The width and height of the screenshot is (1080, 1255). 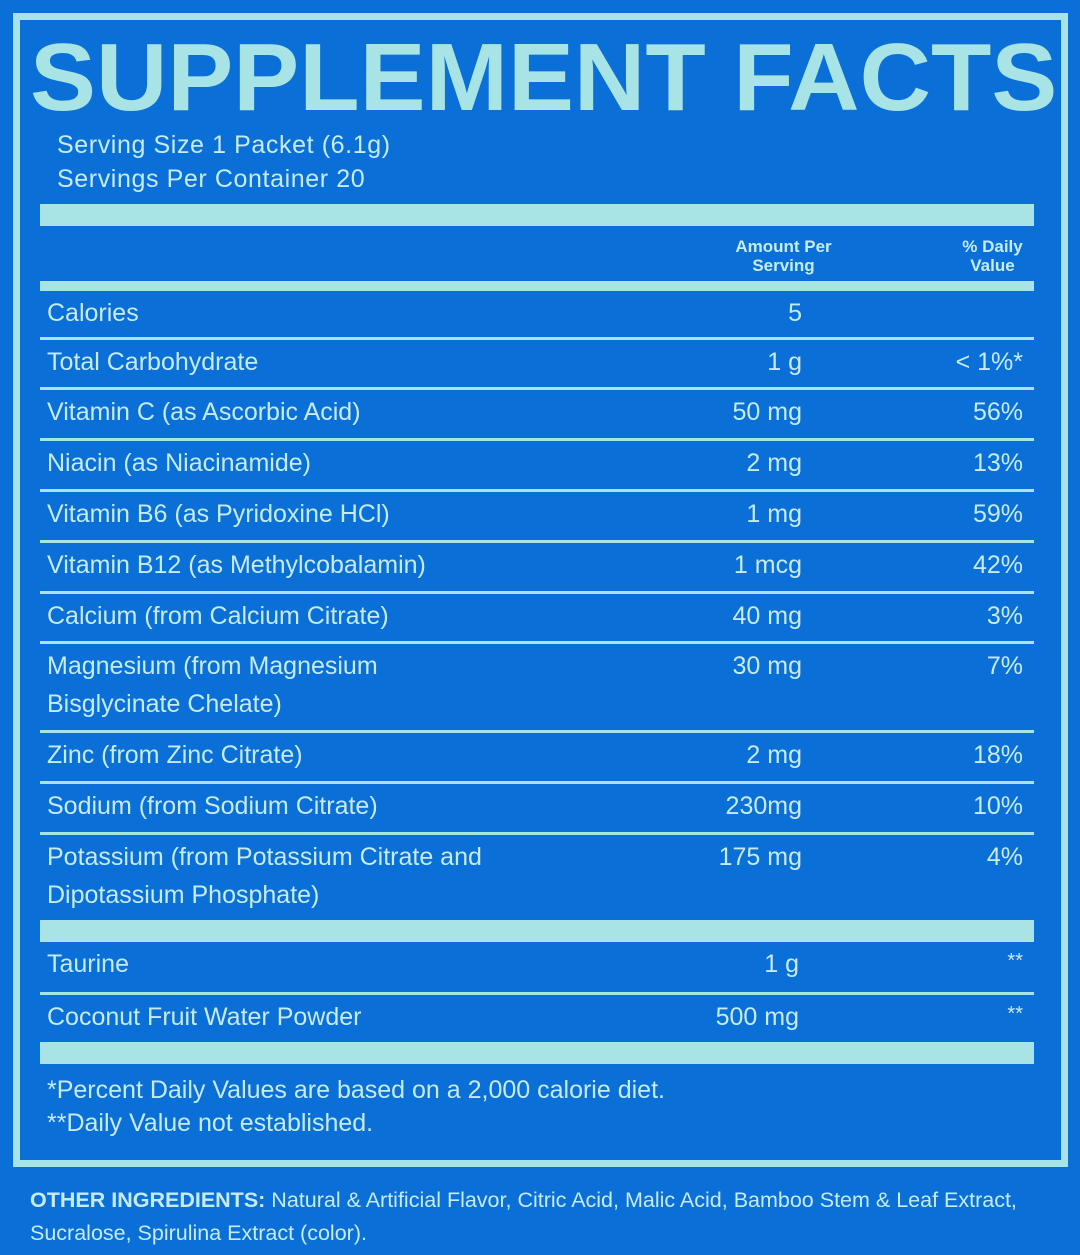 What do you see at coordinates (1004, 616) in the screenshot?
I see `daily-value: 3%` at bounding box center [1004, 616].